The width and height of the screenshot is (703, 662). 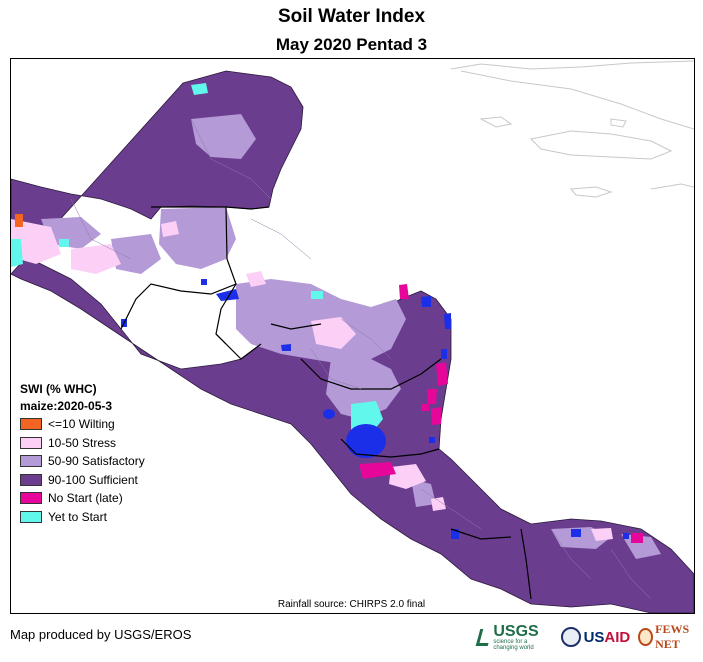 What do you see at coordinates (351, 604) in the screenshot?
I see `rainfall-source: Rainfall source: CHIRPS 2.0 final` at bounding box center [351, 604].